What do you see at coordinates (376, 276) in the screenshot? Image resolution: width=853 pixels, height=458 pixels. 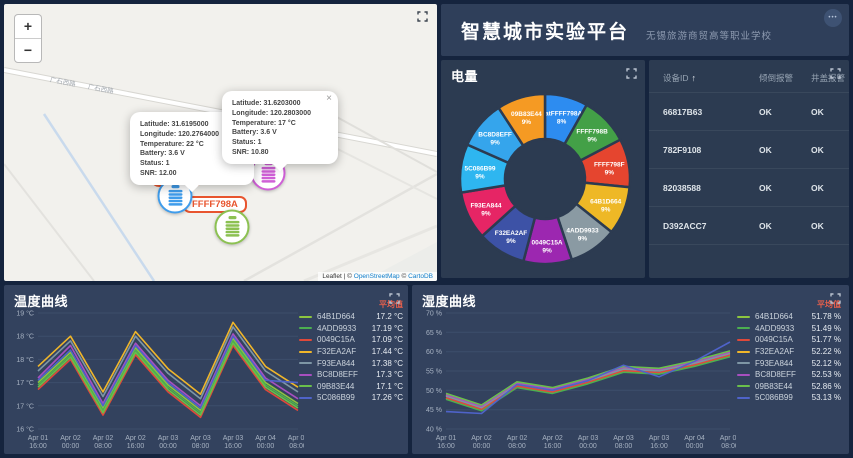 I see `osm-link: OpenStreetMap` at bounding box center [376, 276].